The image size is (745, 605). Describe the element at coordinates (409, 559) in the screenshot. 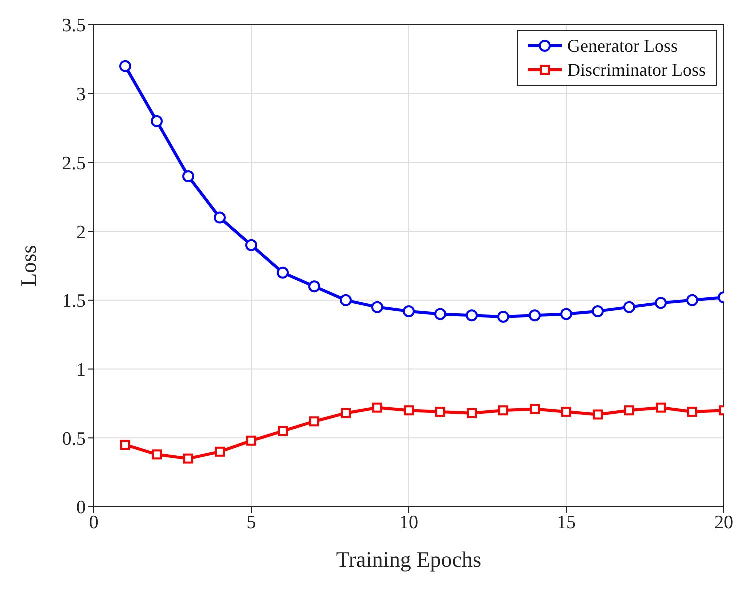

I see `x-axis-title: Training Epochs` at that location.